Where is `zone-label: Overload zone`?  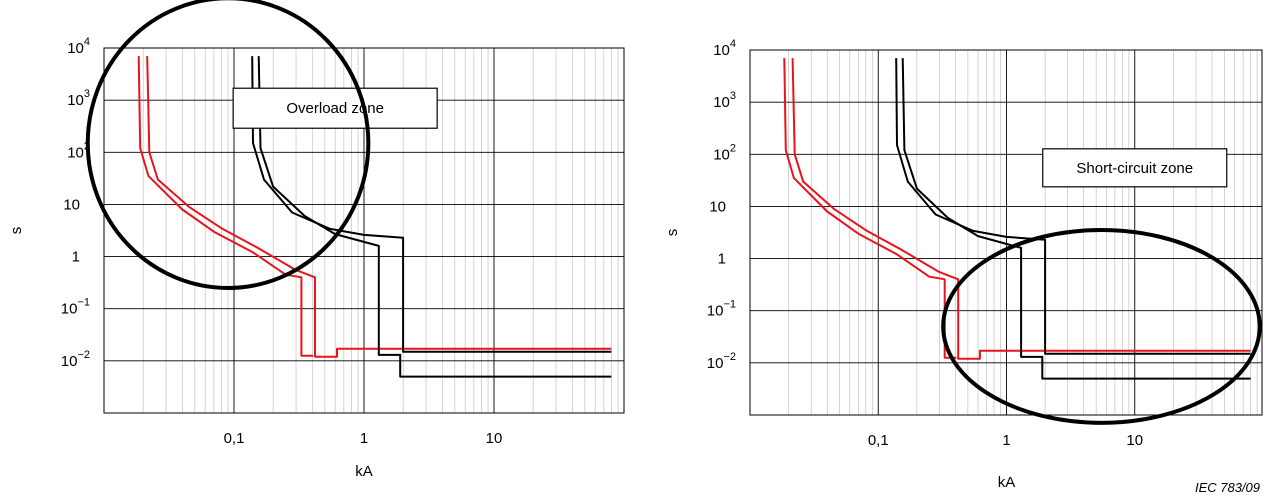 zone-label: Overload zone is located at coordinates (335, 108).